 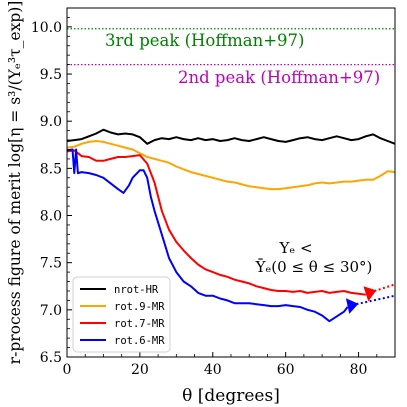 What do you see at coordinates (67, 370) in the screenshot?
I see `x-tick-label: 0` at bounding box center [67, 370].